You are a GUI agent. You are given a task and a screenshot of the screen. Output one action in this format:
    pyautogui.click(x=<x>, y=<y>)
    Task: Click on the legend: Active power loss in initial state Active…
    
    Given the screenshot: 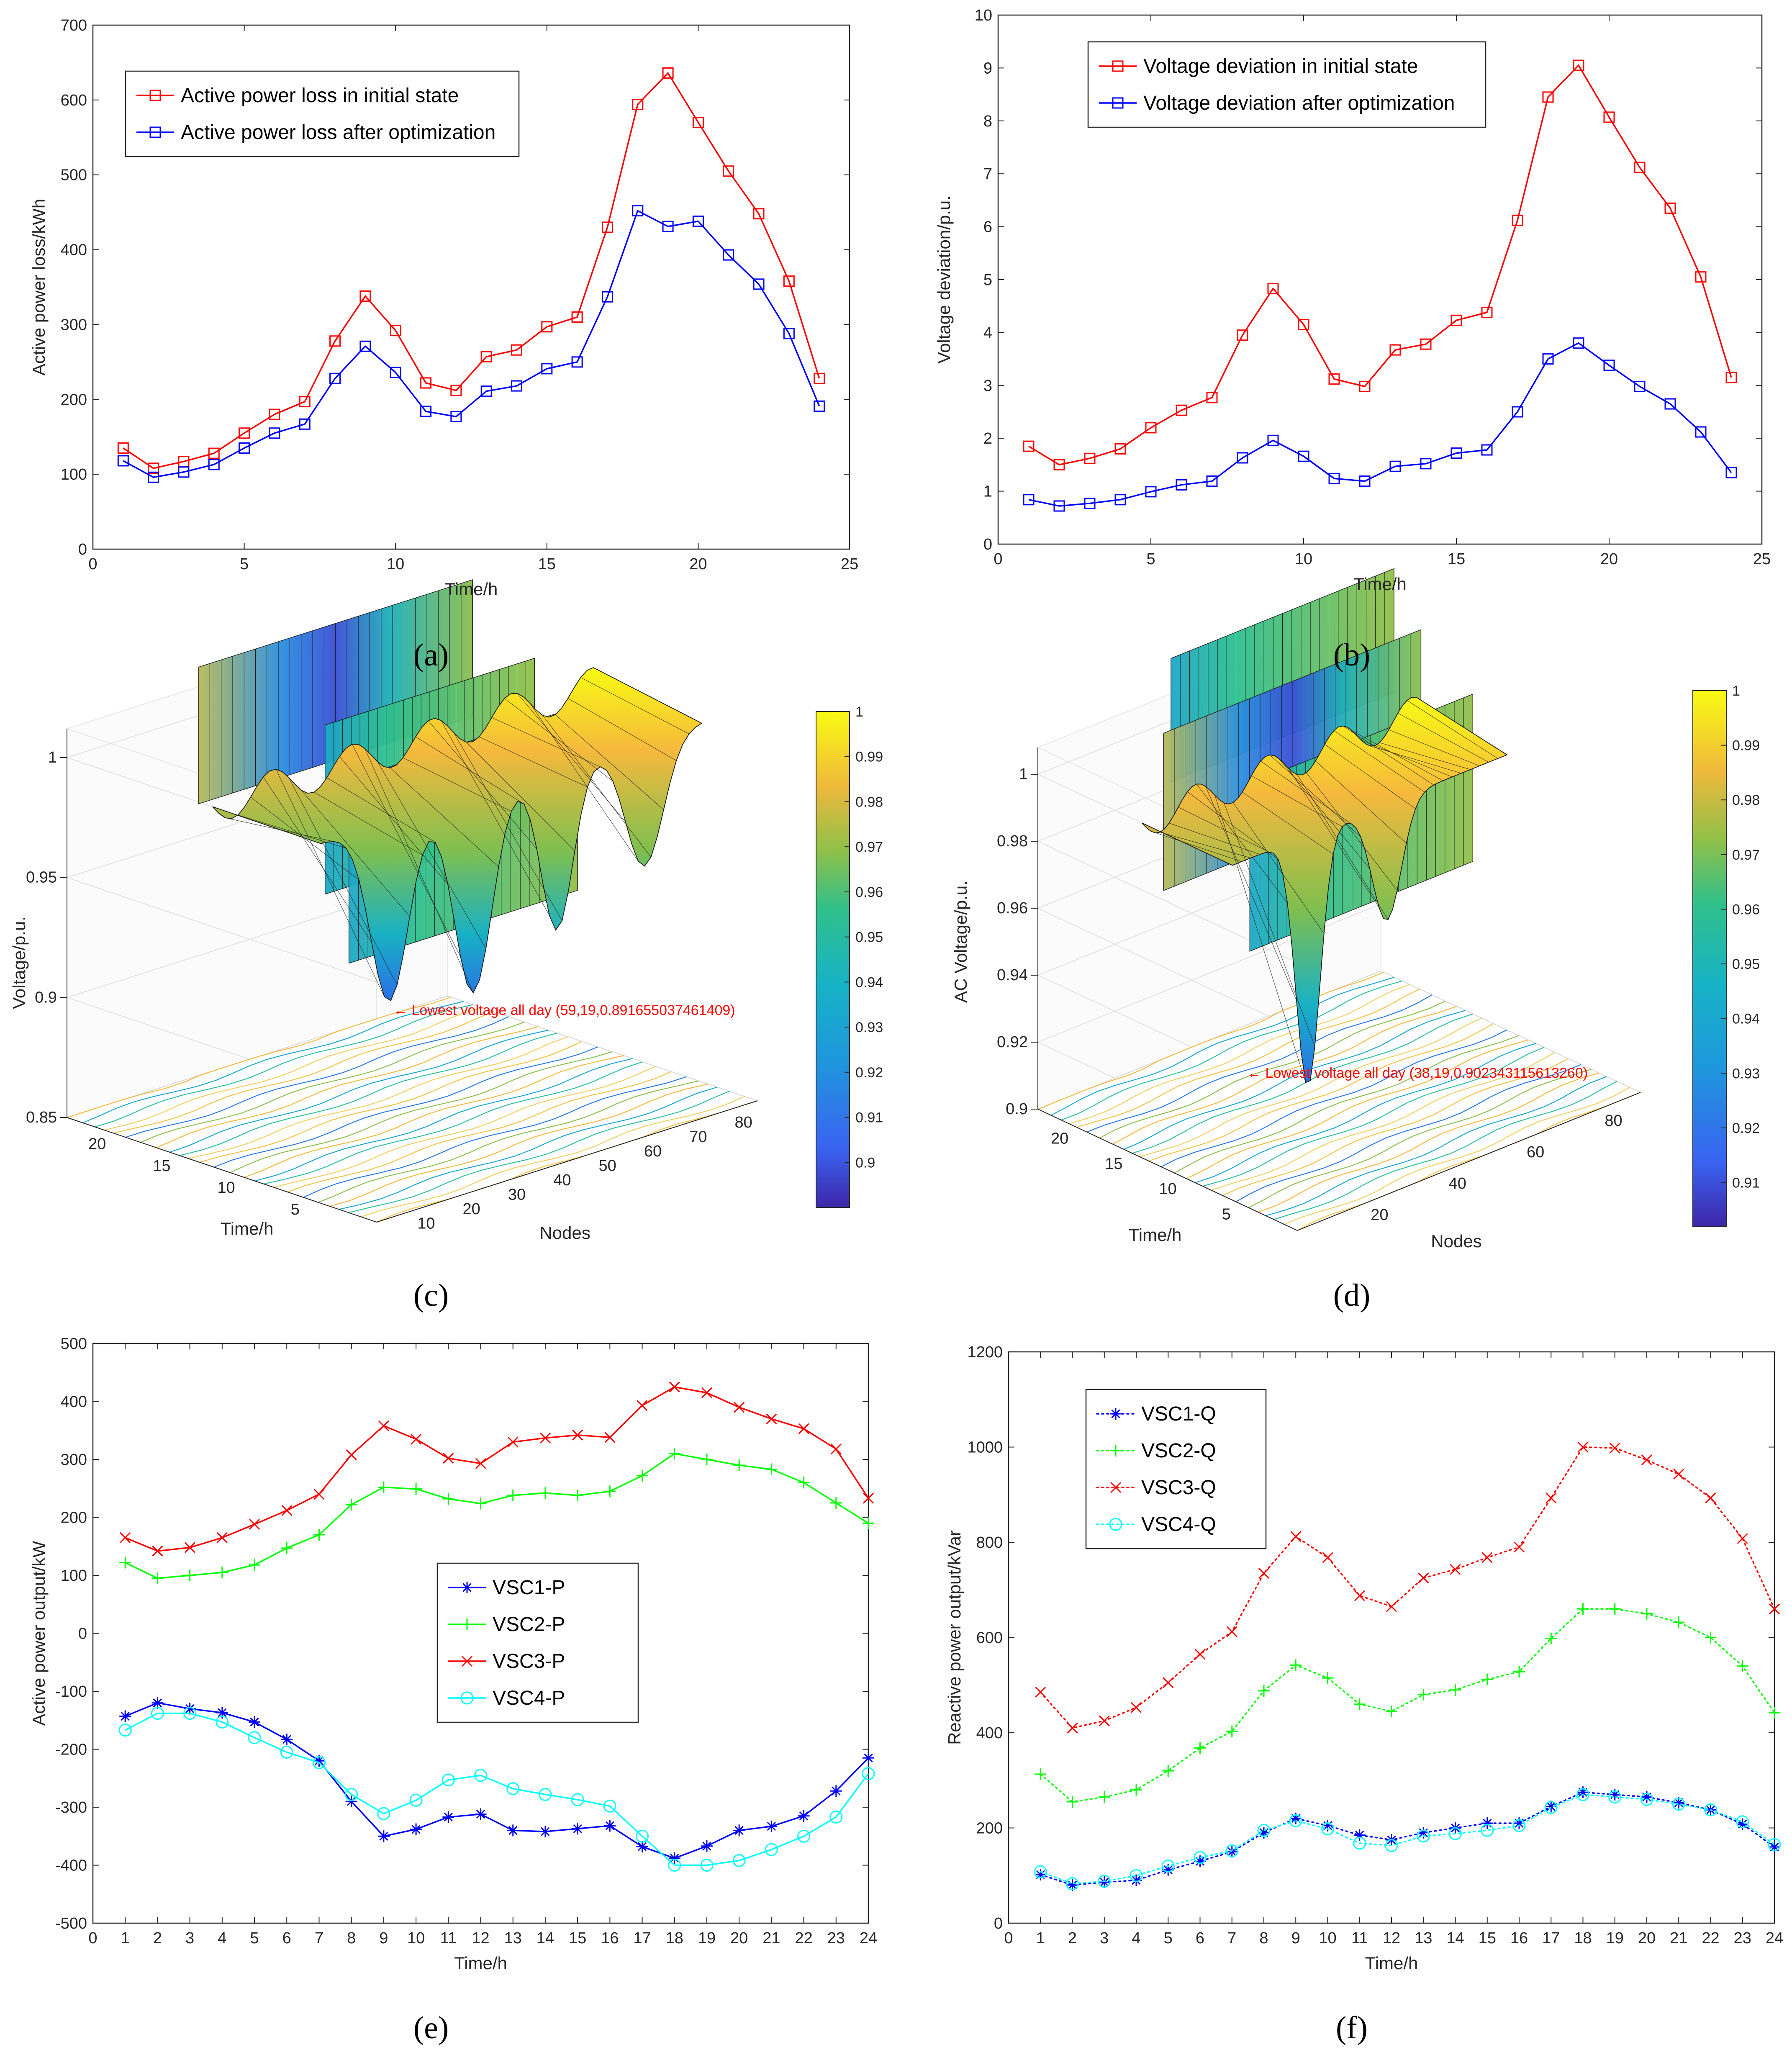 What is the action you would take?
    pyautogui.click(x=322, y=113)
    